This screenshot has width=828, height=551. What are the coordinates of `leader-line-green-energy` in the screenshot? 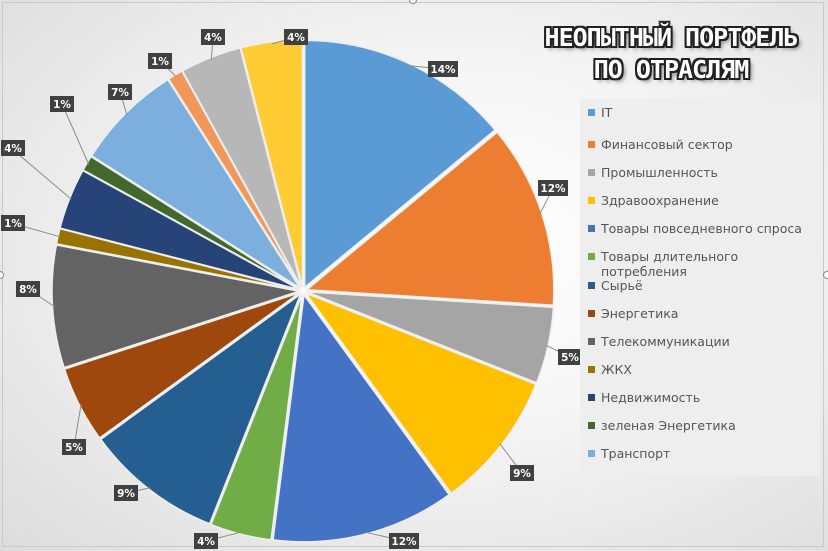 It's located at (75, 134).